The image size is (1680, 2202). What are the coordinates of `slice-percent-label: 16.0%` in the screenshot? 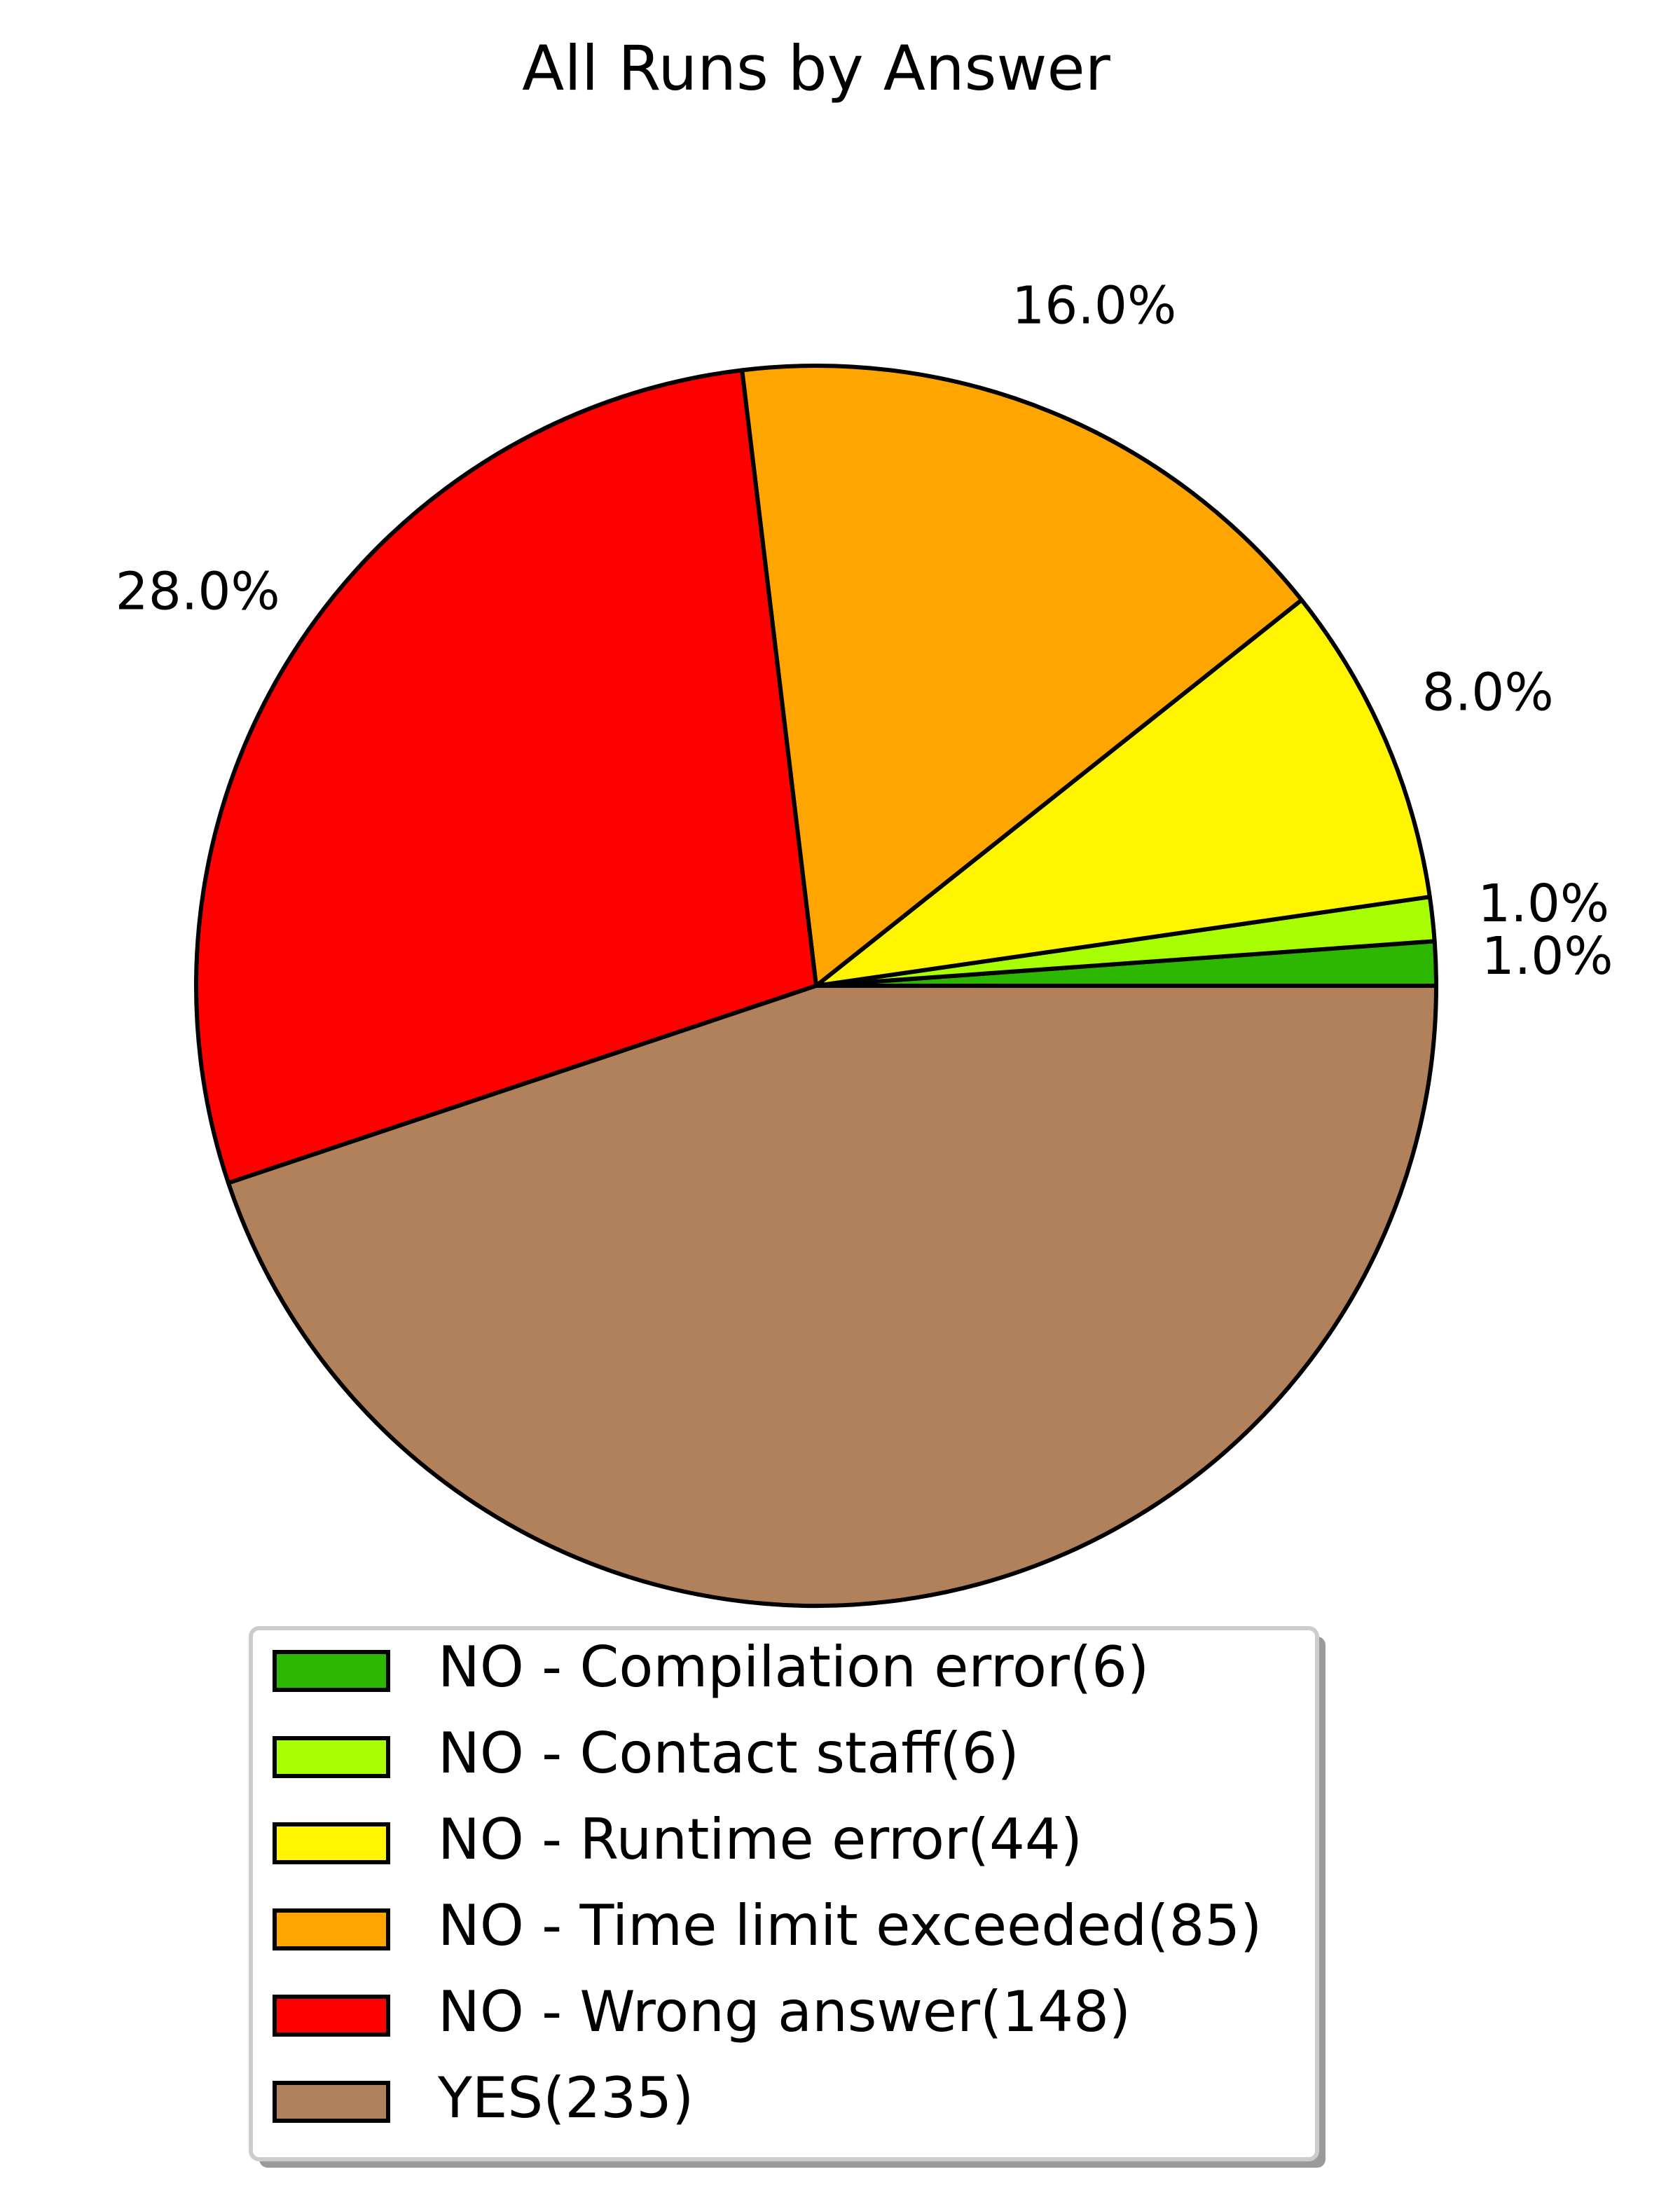 It's located at (1094, 305).